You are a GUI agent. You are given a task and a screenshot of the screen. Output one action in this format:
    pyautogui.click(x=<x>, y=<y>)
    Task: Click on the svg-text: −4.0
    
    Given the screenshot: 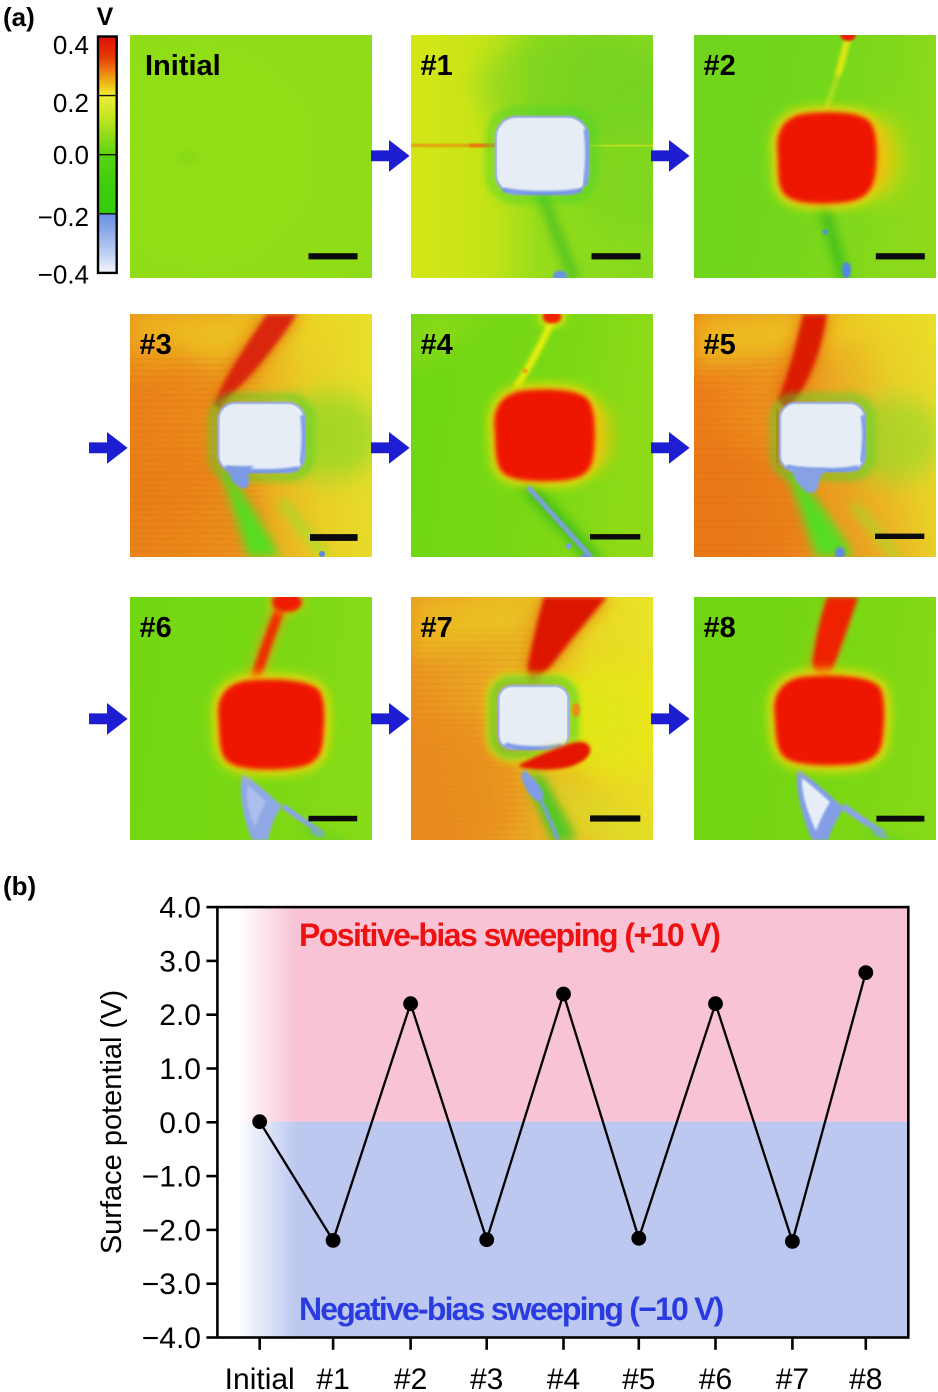 What is the action you would take?
    pyautogui.click(x=171, y=1338)
    